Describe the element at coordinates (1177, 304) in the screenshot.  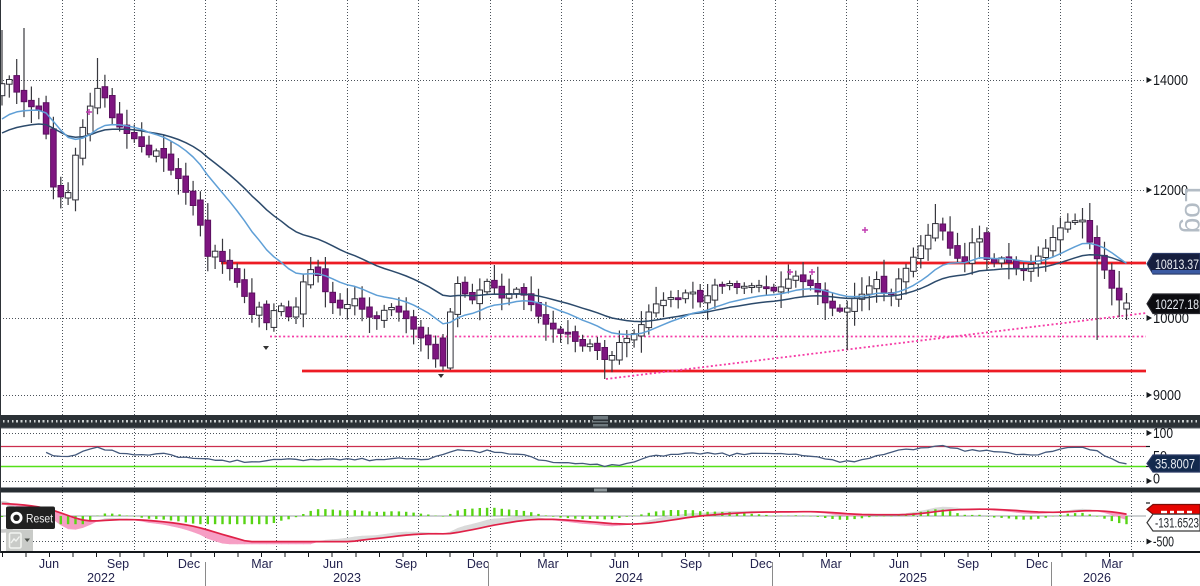
I see `svg-text: 10227.18` at that location.